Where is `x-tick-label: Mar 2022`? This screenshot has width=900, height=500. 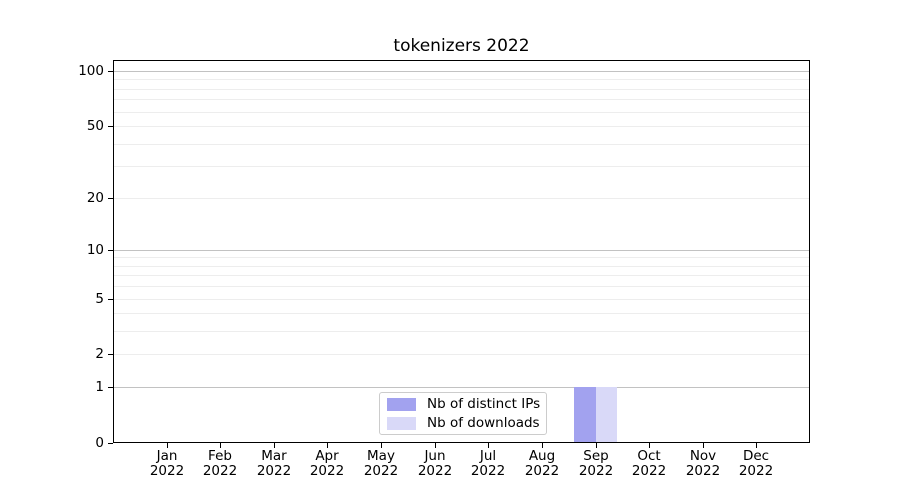
x-tick-label: Mar 2022 is located at coordinates (274, 463).